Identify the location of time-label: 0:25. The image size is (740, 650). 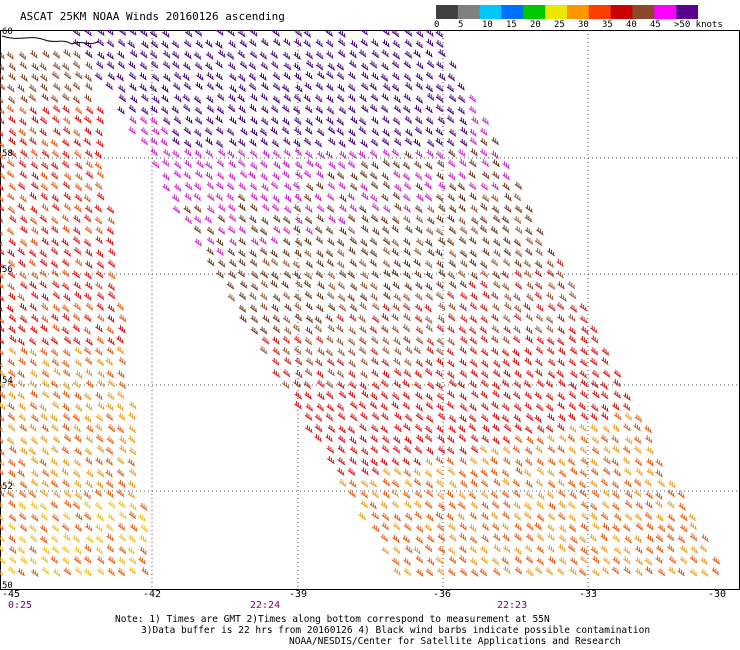
(20, 605).